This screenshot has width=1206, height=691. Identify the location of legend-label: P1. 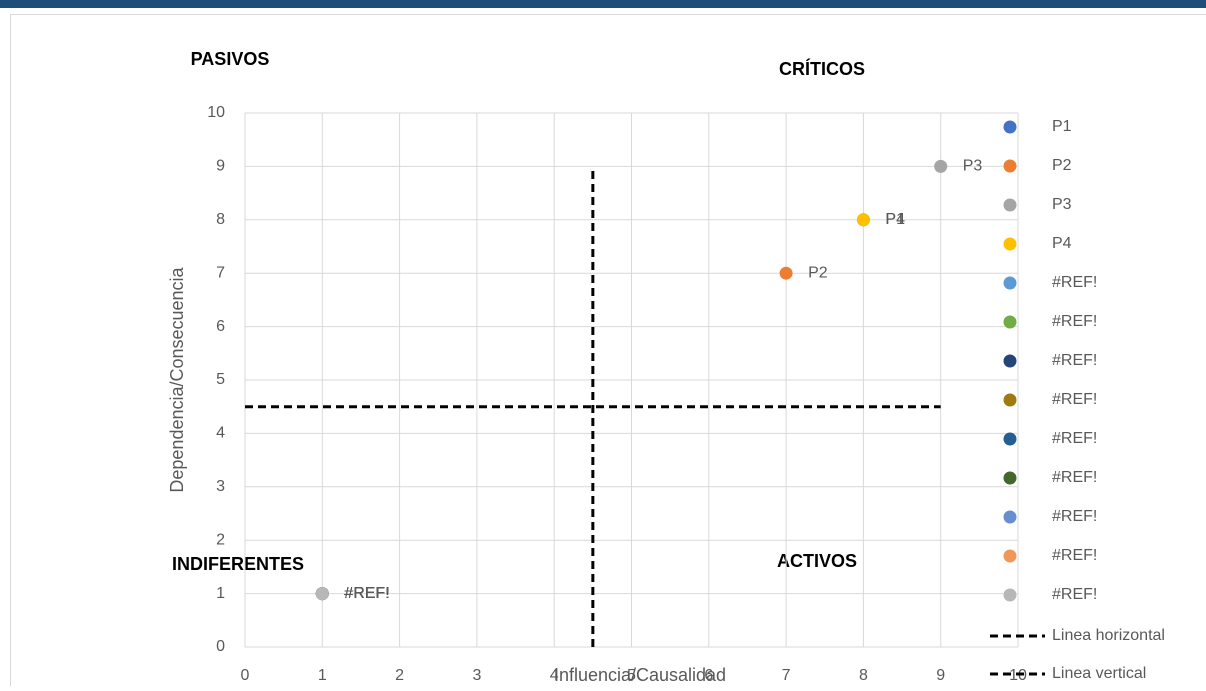
(1062, 126).